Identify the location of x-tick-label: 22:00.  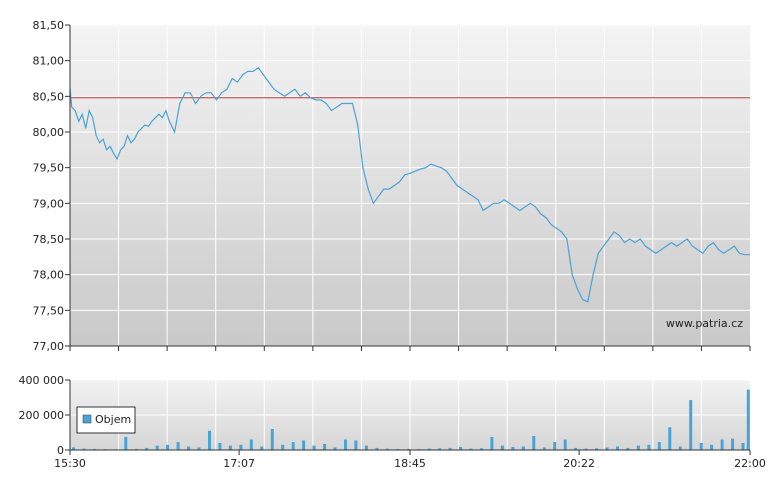
(750, 463).